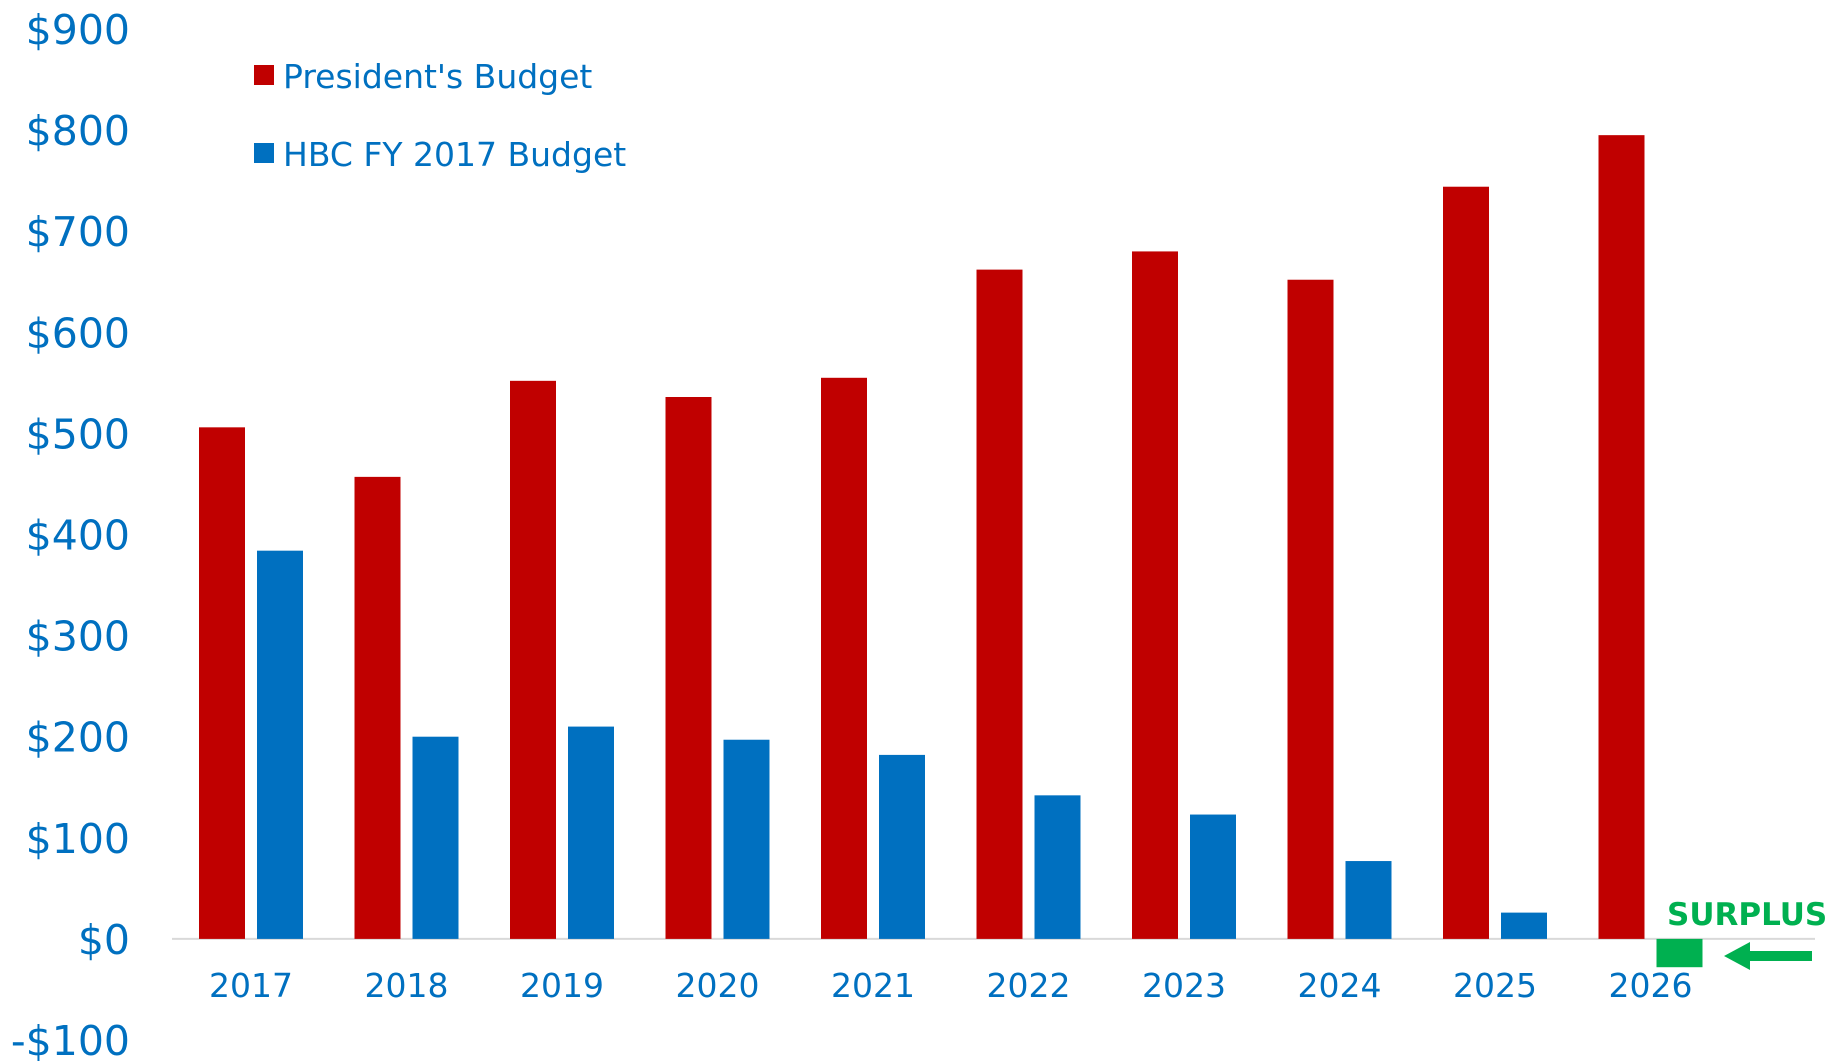  What do you see at coordinates (591, 832) in the screenshot?
I see `bar-hbc-budget-2019` at bounding box center [591, 832].